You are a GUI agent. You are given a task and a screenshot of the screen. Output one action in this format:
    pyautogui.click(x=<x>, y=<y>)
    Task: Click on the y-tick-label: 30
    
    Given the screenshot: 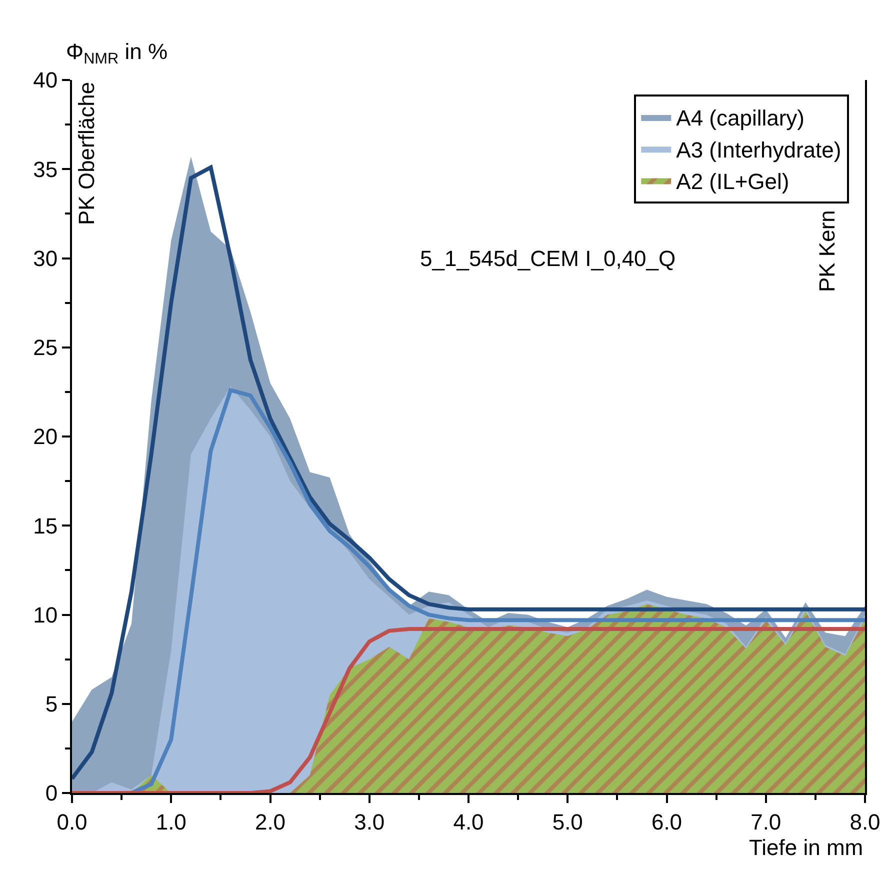 What is the action you would take?
    pyautogui.click(x=45, y=258)
    